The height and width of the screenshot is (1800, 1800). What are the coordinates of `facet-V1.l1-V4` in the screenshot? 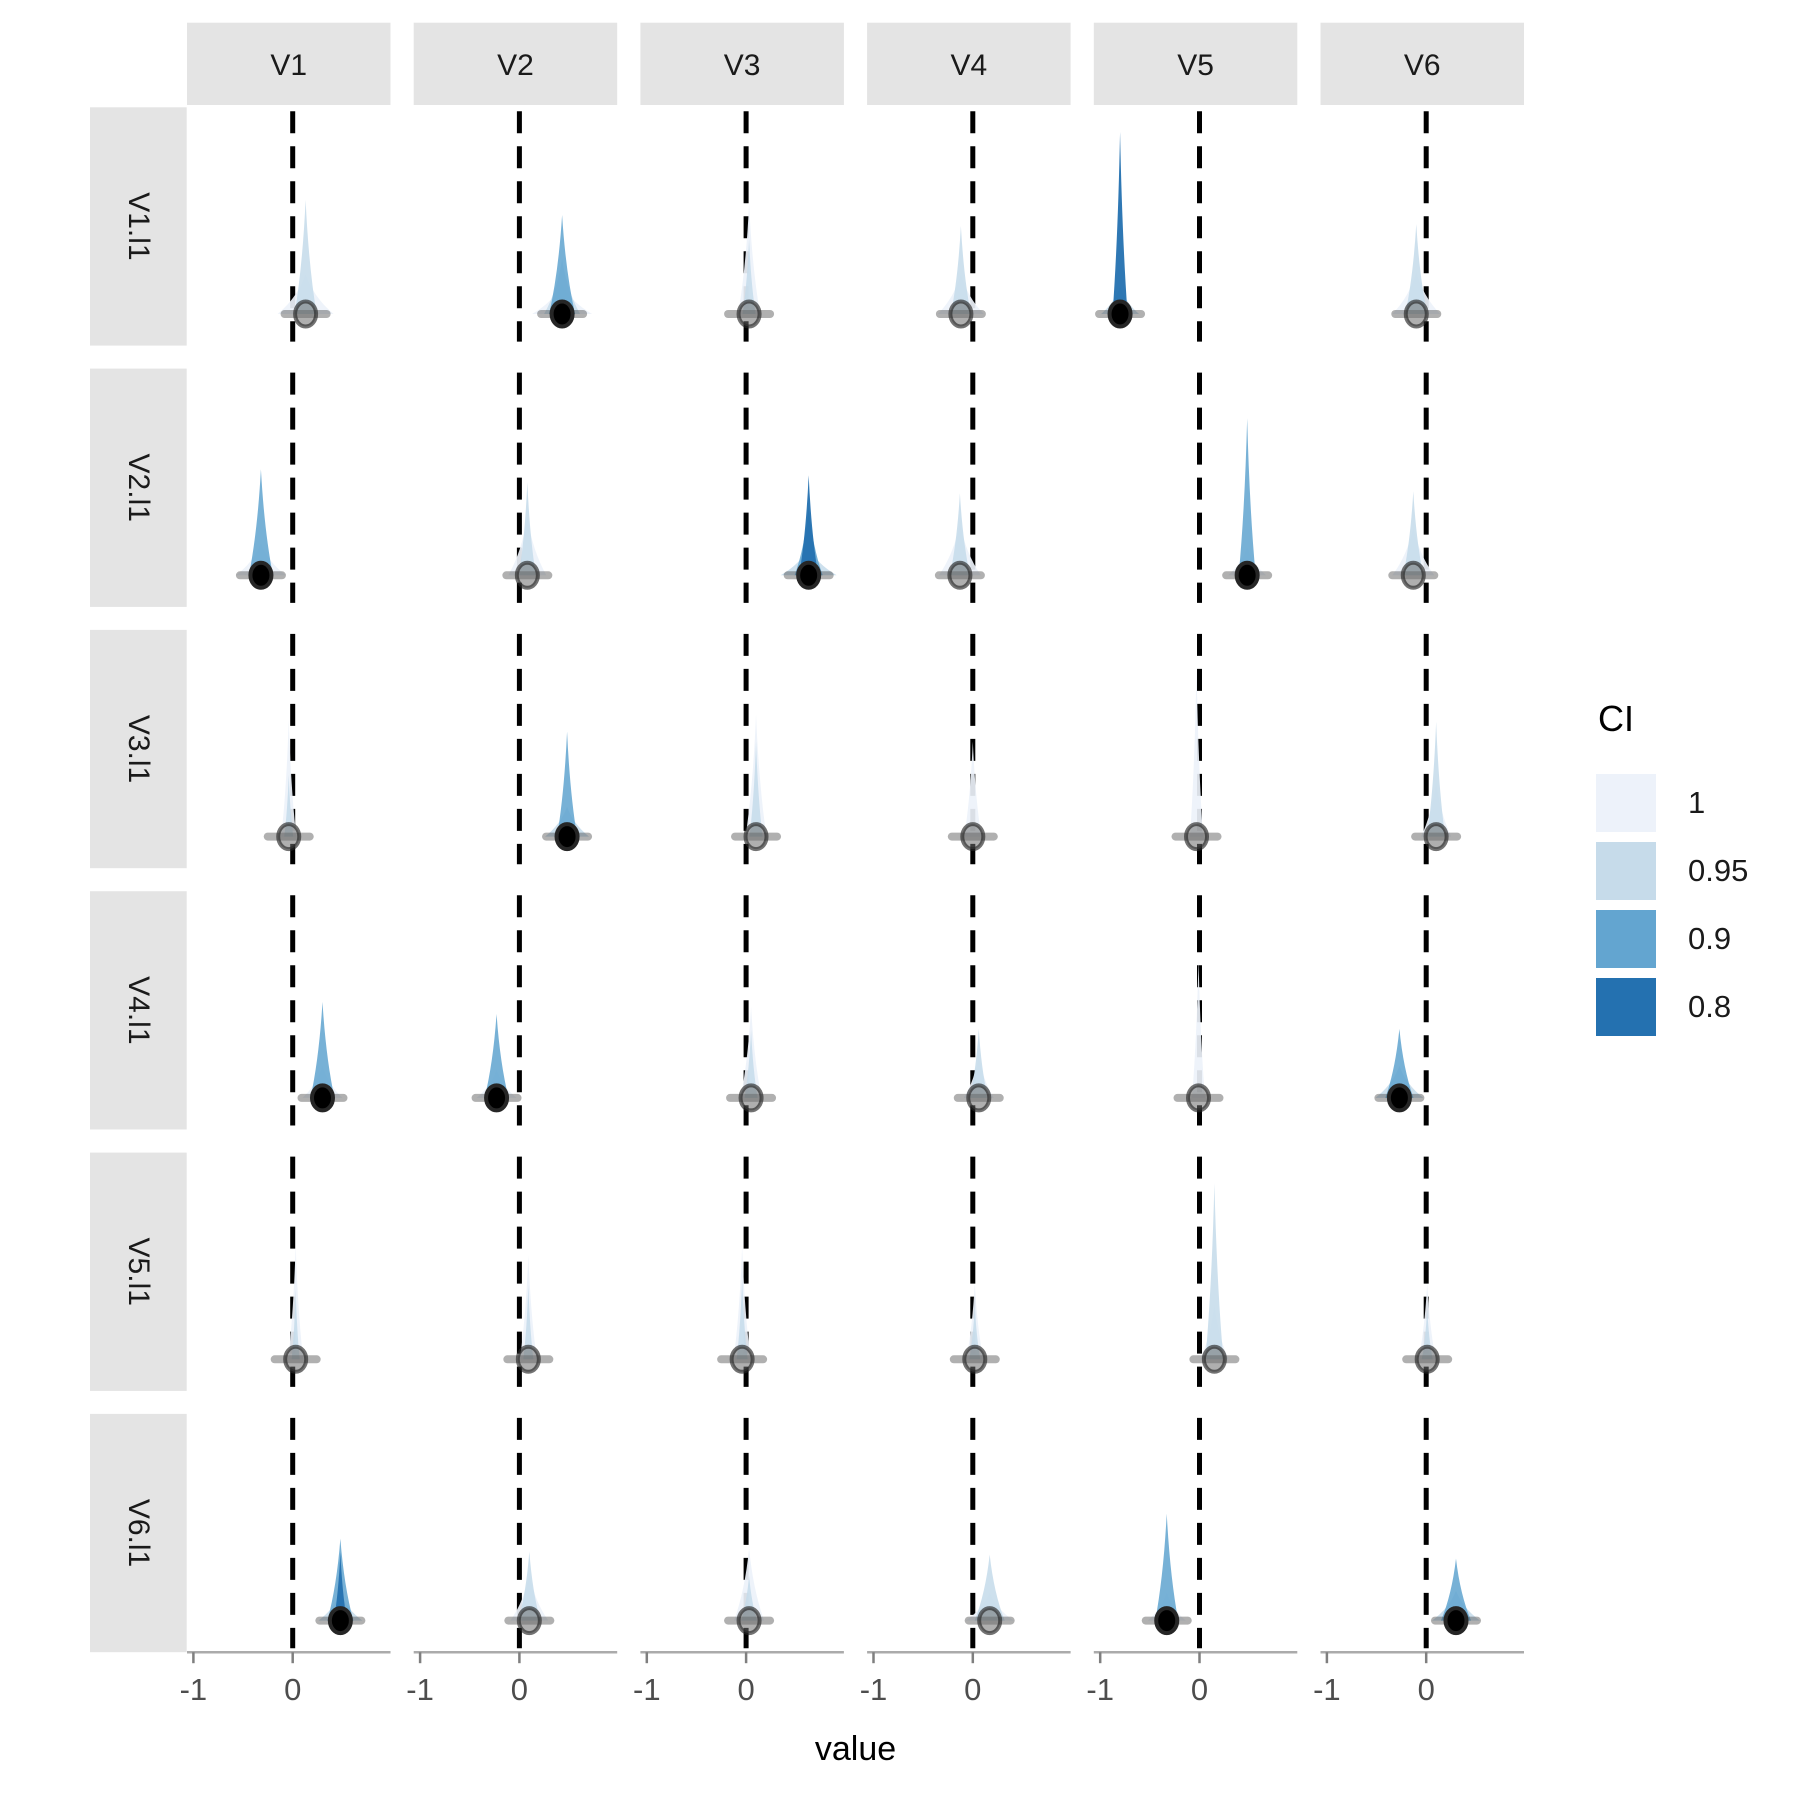 It's located at (960, 277).